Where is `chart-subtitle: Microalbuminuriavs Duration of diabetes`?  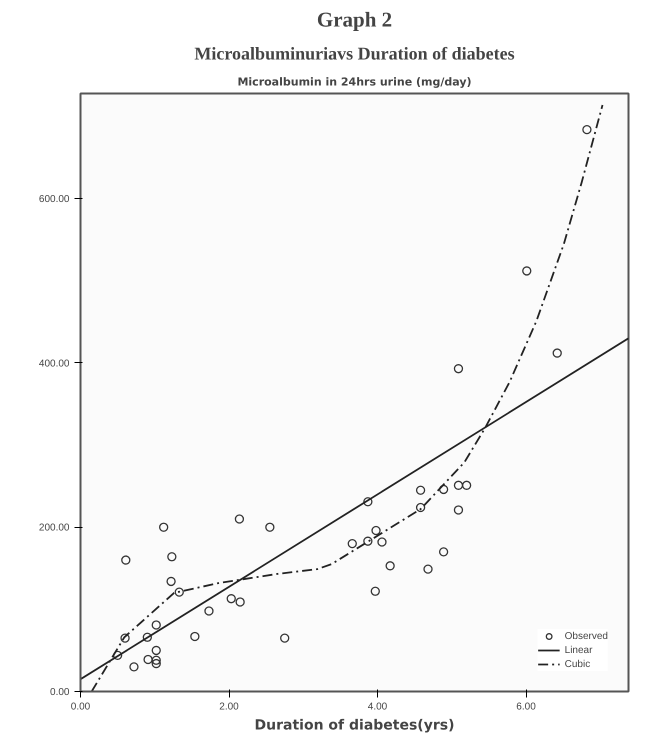
chart-subtitle: Microalbuminuriavs Duration of diabetes is located at coordinates (354, 54).